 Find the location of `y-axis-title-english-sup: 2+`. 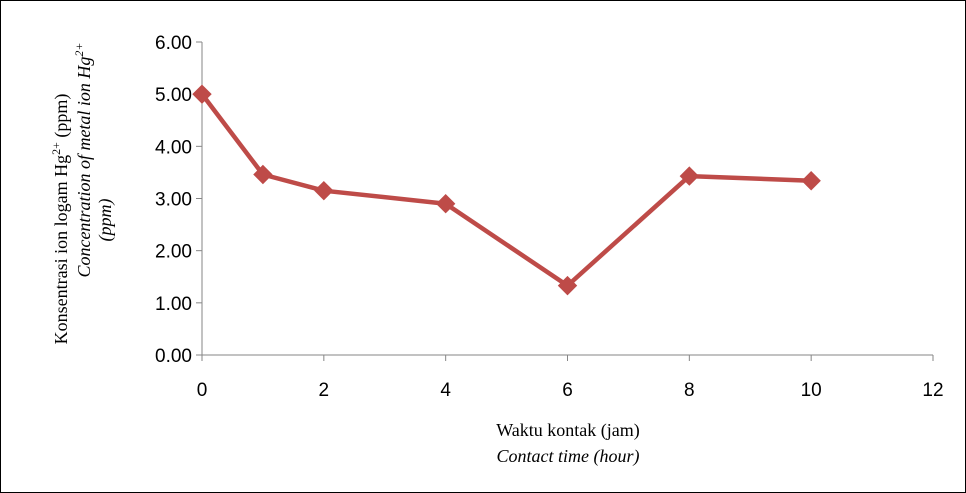

y-axis-title-english-sup: 2+ is located at coordinates (79, 49).